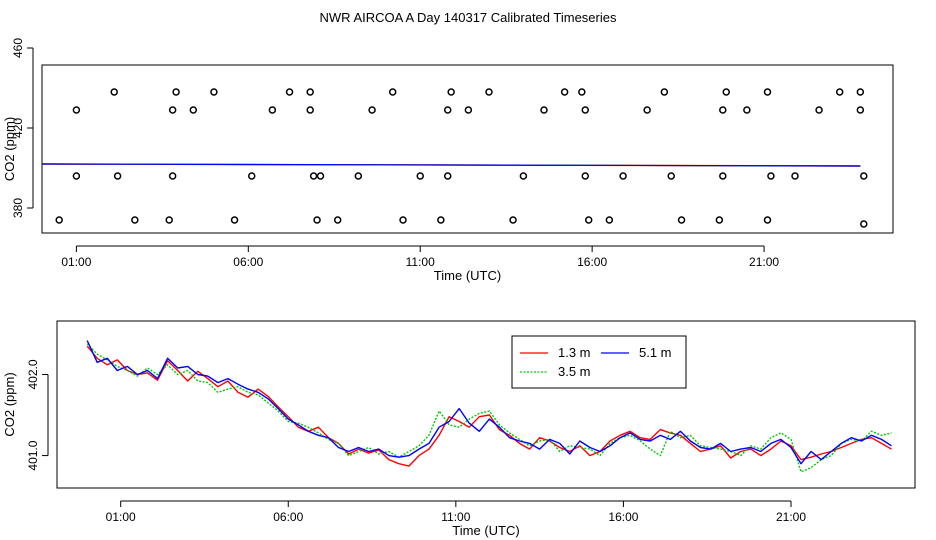 The height and width of the screenshot is (540, 936). I want to click on legend: 1.3 m 3.5 m 5.1 m, so click(599, 362).